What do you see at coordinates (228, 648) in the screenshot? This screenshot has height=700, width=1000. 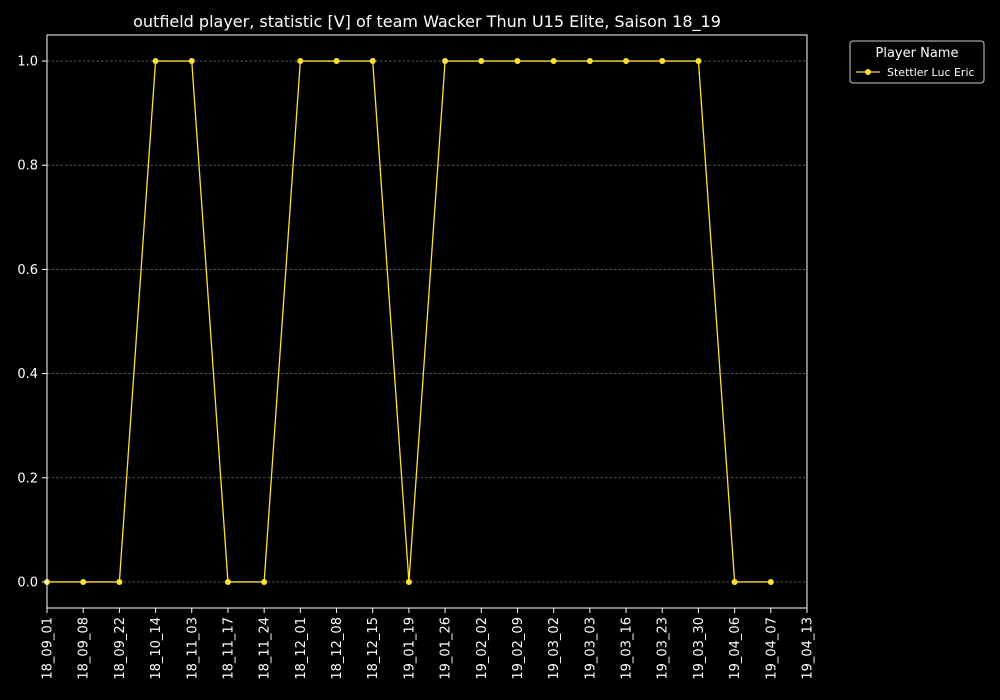 I see `x-tick-label: 18_11_17` at bounding box center [228, 648].